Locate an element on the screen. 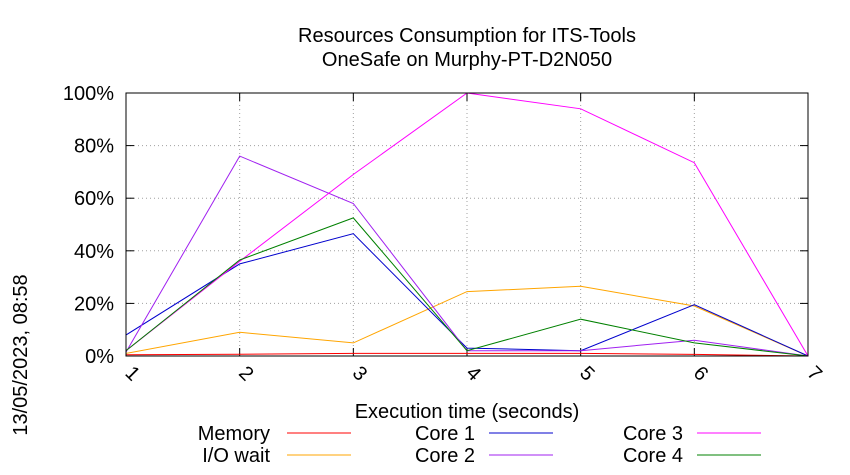  y-tick-label: 0% is located at coordinates (99, 357).